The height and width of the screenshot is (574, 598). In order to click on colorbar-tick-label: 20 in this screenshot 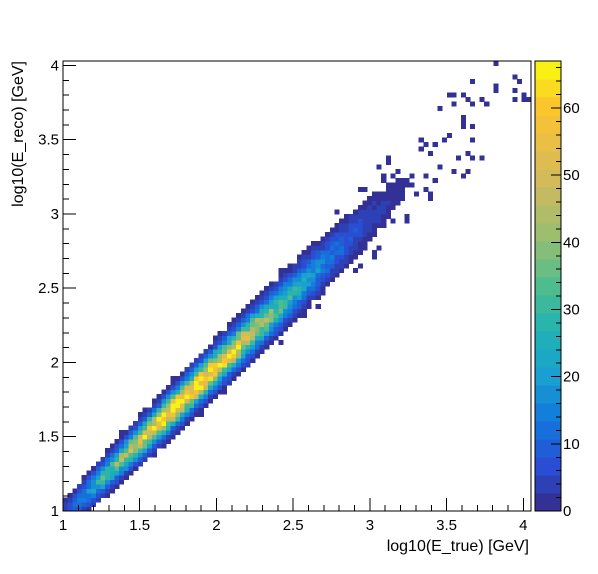, I will do `click(571, 377)`.